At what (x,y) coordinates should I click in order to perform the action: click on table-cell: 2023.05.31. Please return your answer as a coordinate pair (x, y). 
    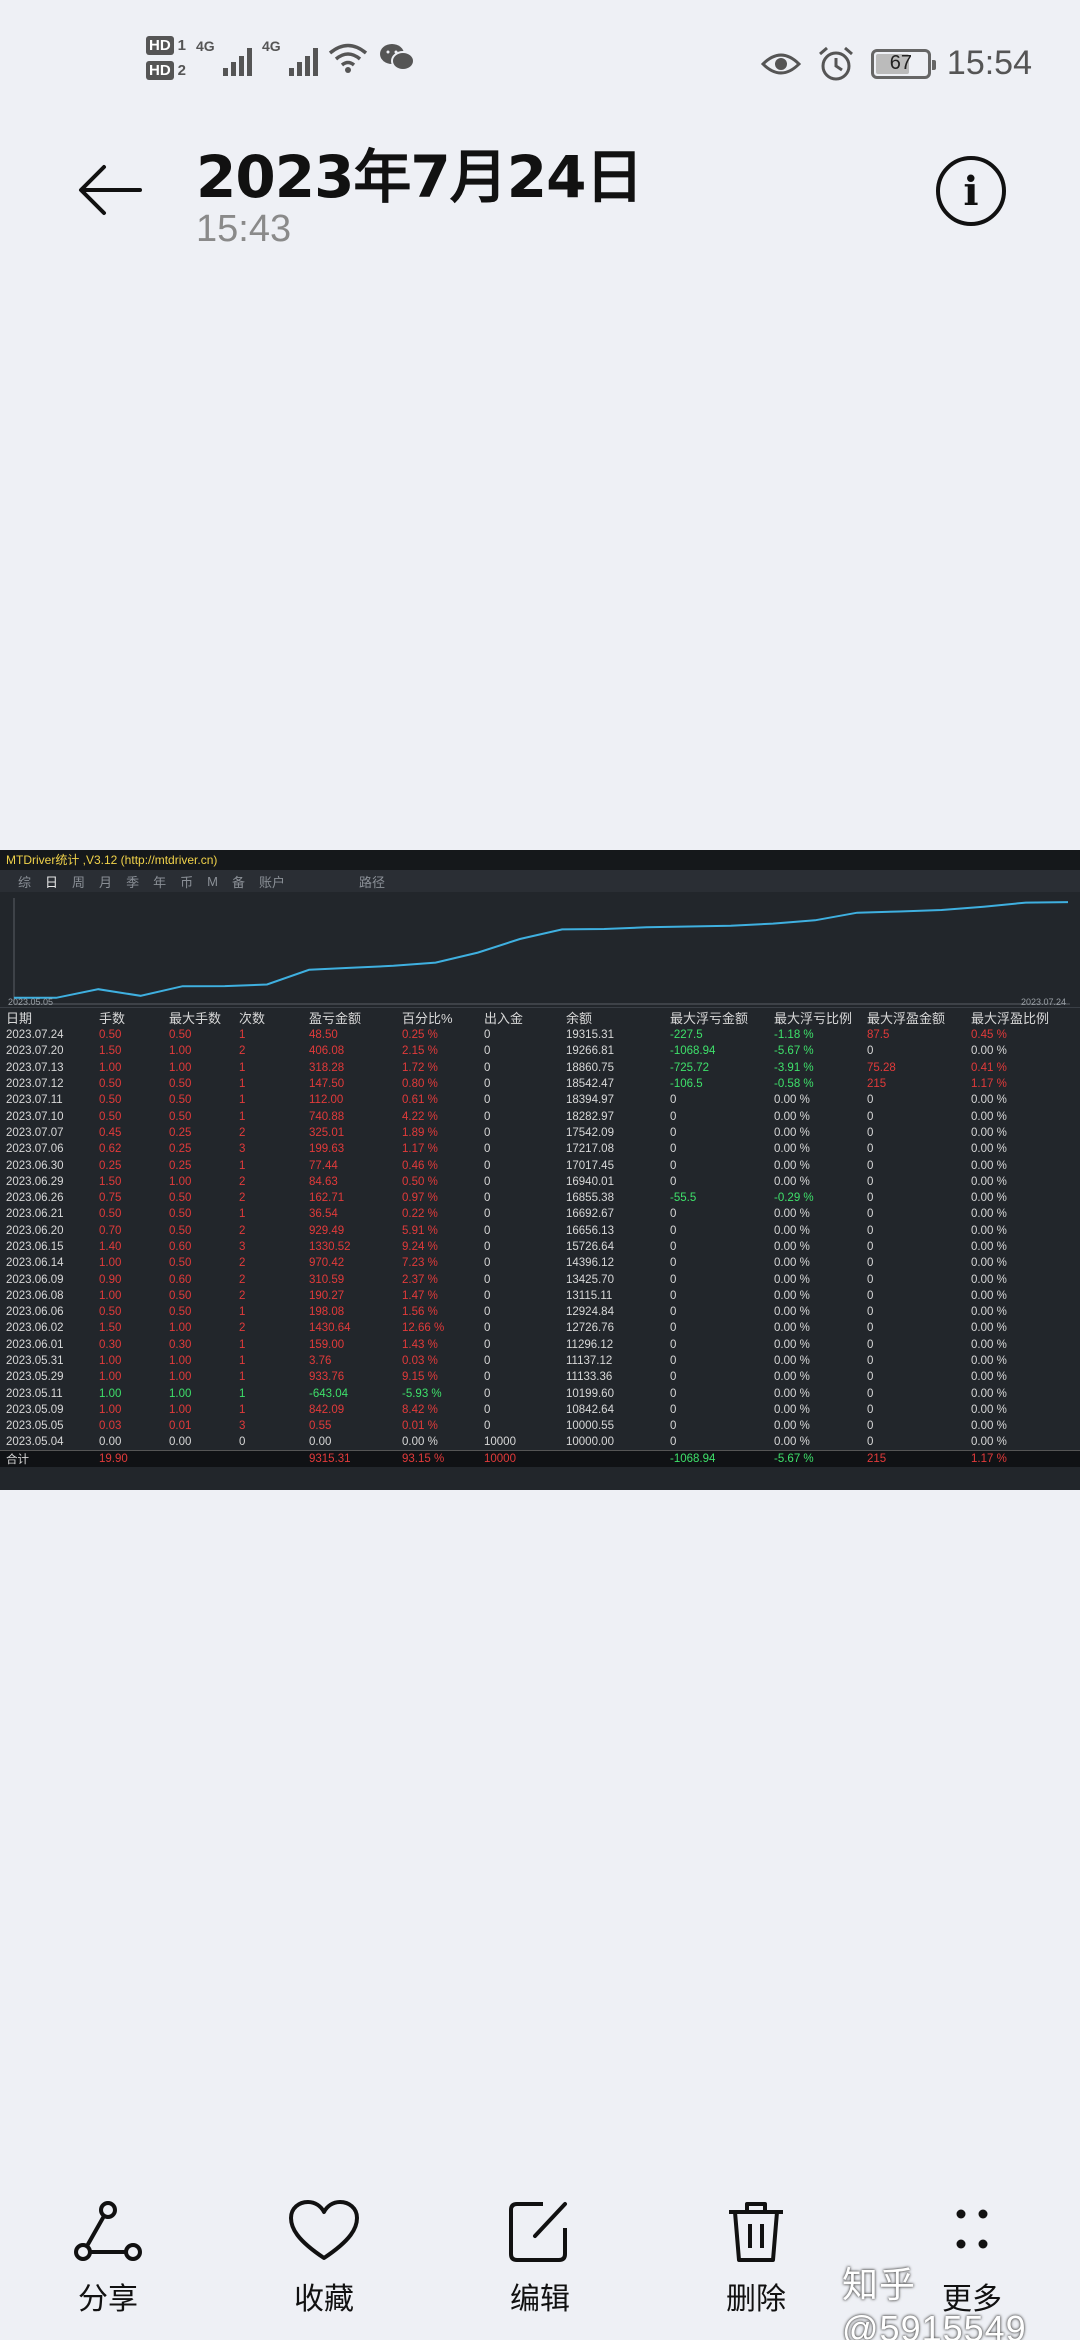
    Looking at the image, I should click on (35, 1361).